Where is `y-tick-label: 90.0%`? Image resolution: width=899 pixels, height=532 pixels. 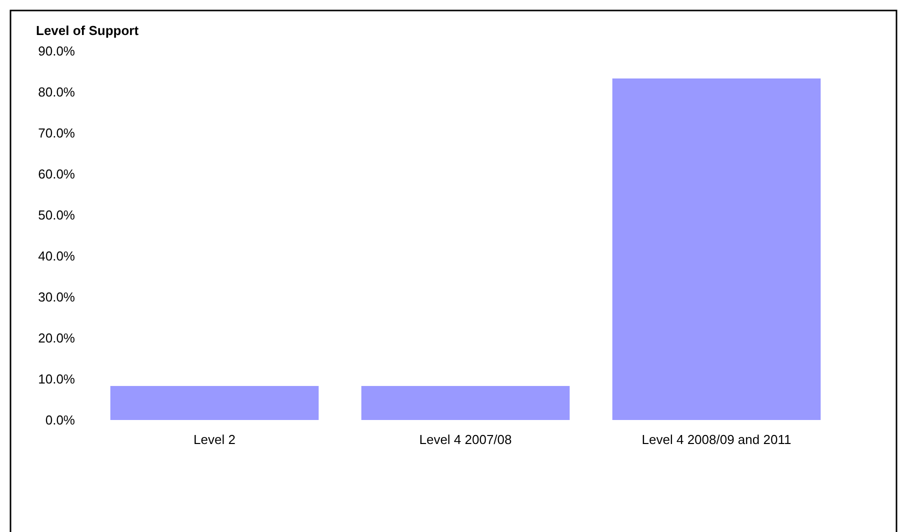 y-tick-label: 90.0% is located at coordinates (57, 51).